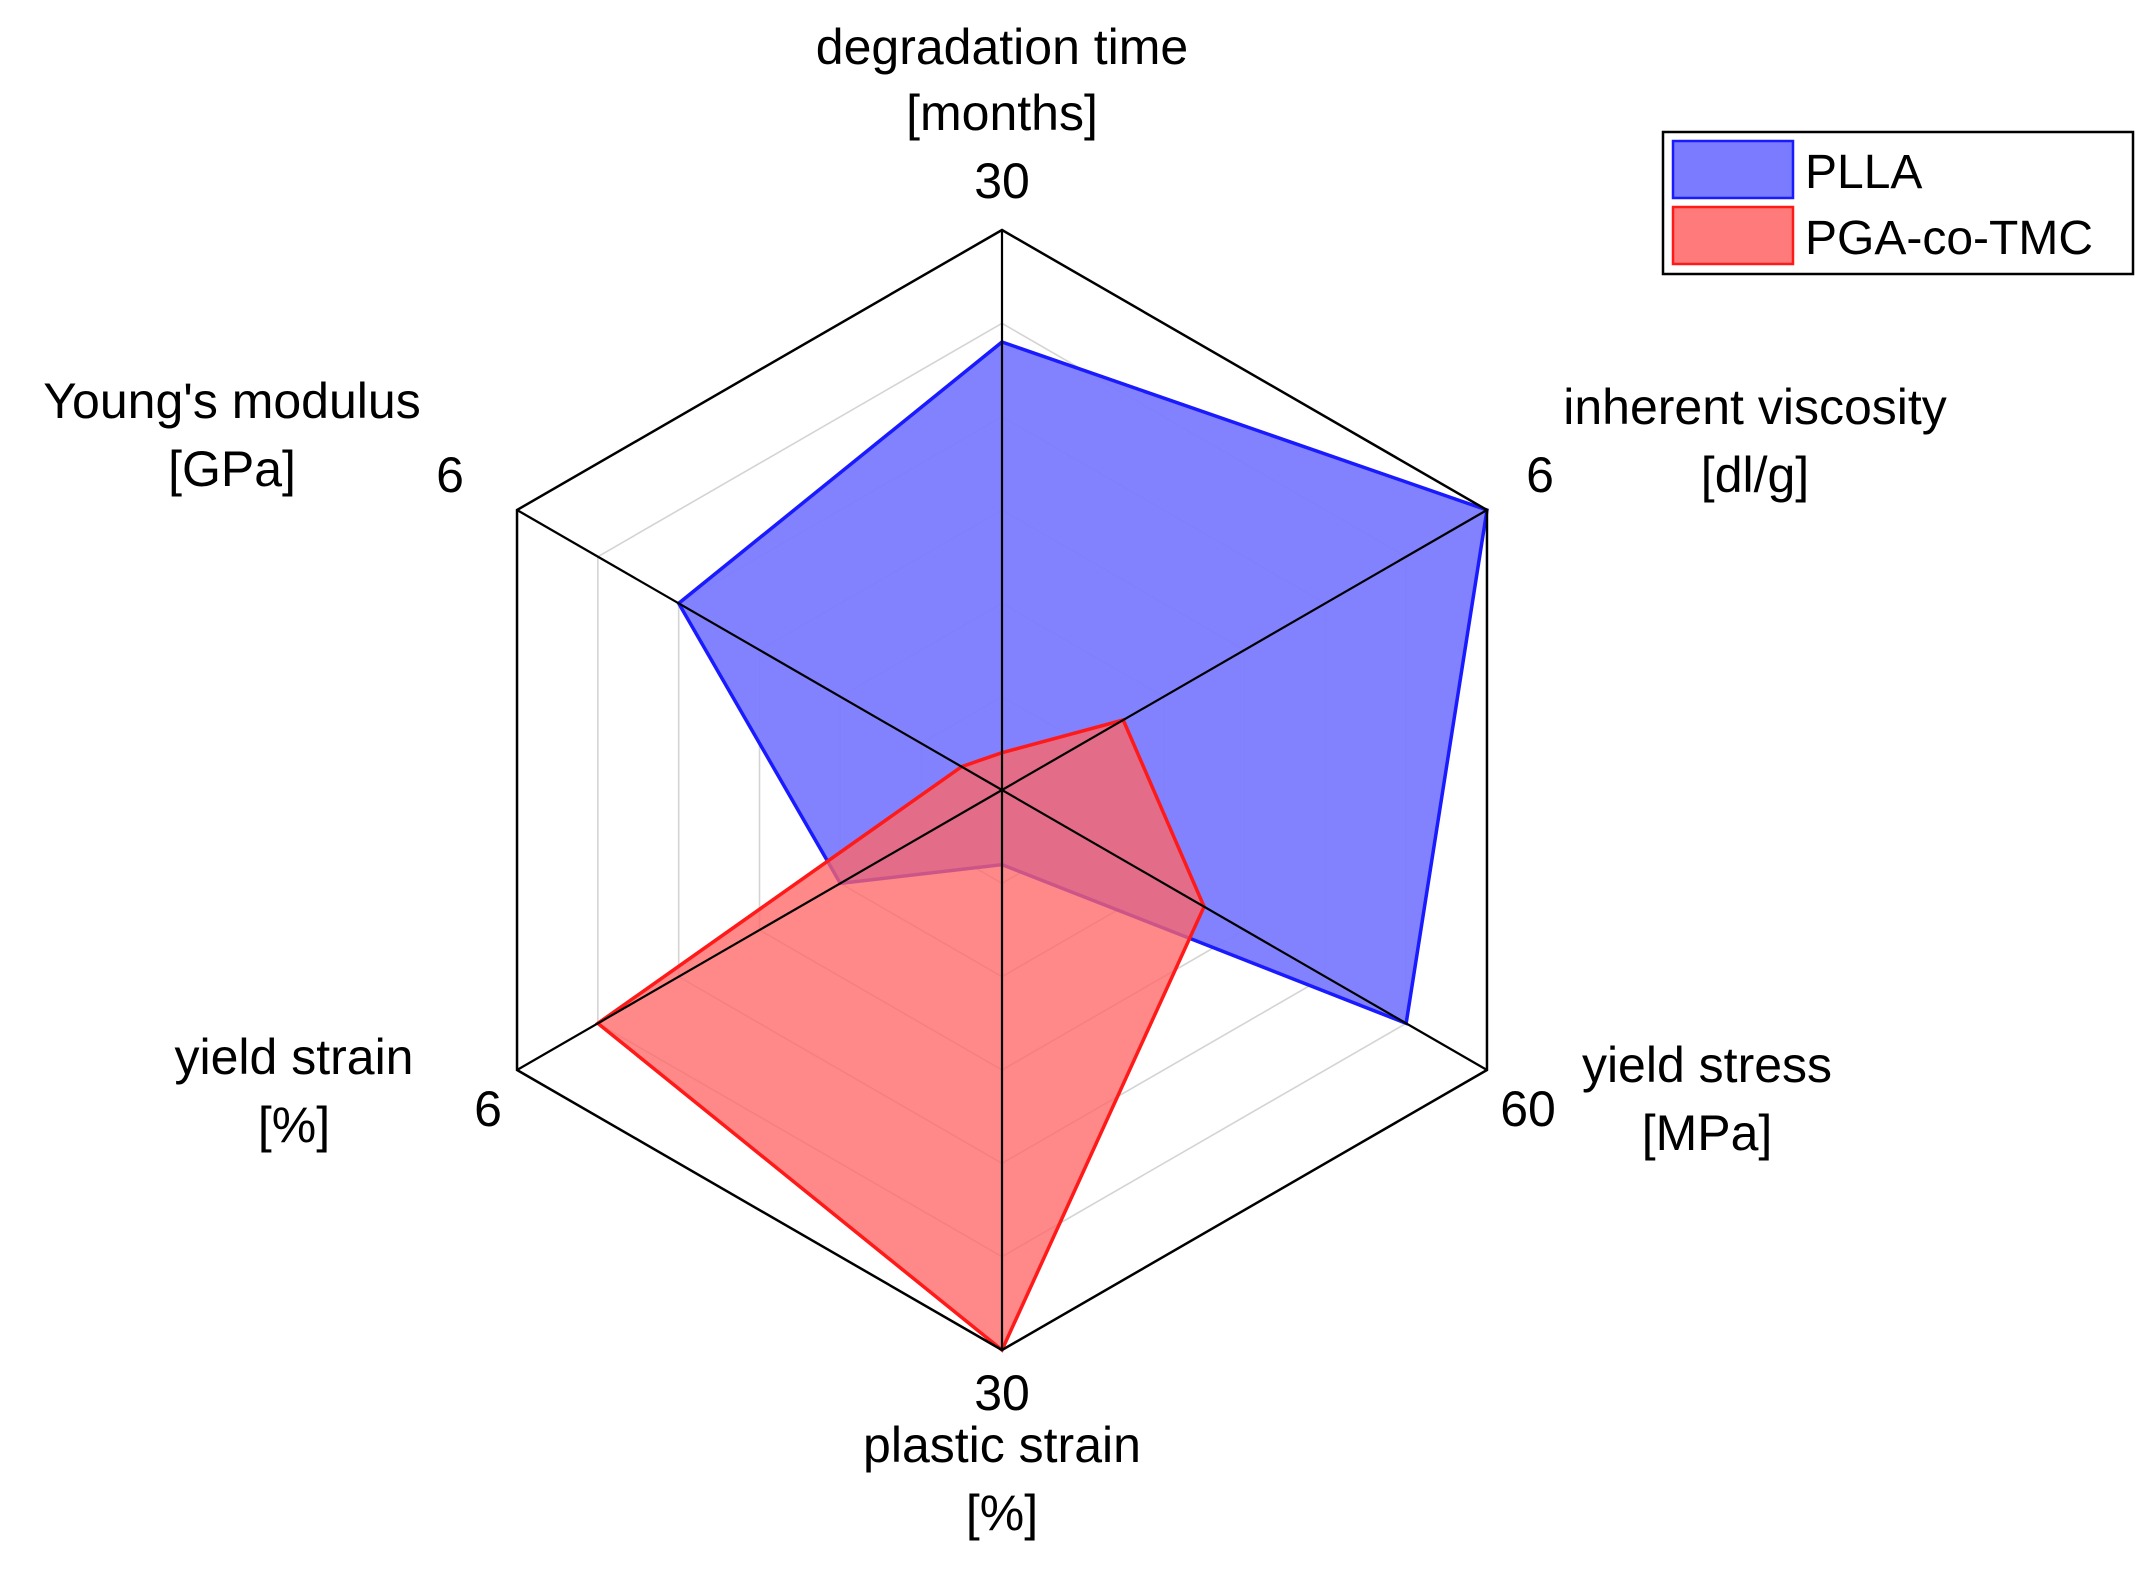 The image size is (2145, 1573). What do you see at coordinates (294, 1057) in the screenshot?
I see `axis-title-yield-strain: yield strain` at bounding box center [294, 1057].